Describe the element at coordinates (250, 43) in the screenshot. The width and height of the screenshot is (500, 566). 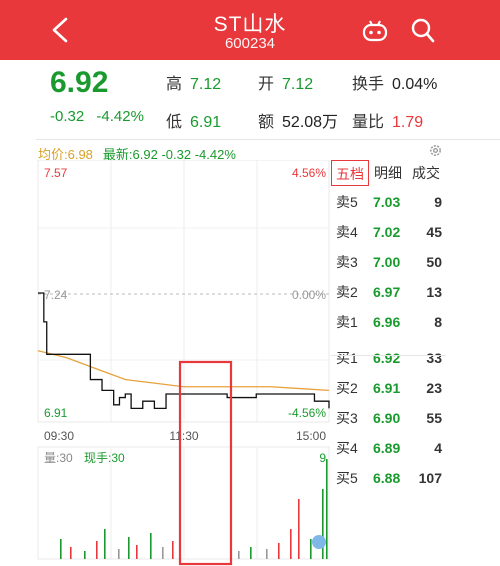
I see `stock-code: 600234` at that location.